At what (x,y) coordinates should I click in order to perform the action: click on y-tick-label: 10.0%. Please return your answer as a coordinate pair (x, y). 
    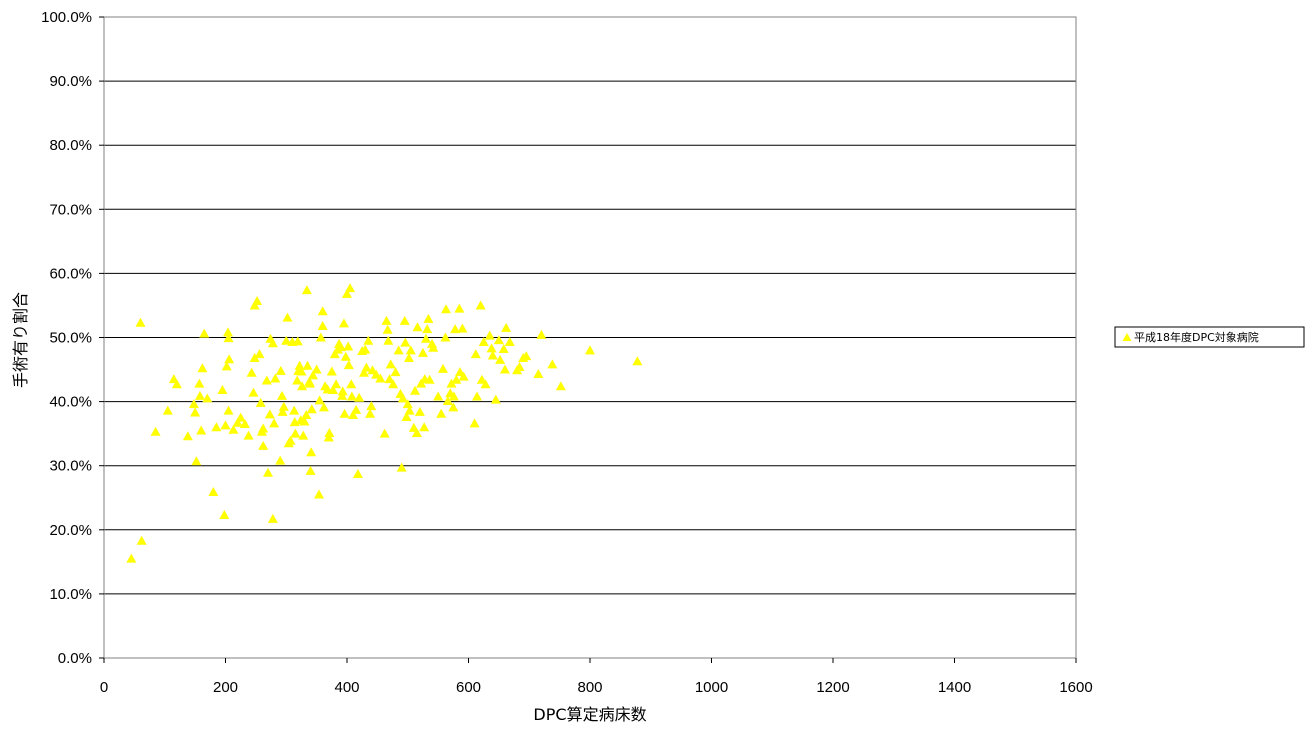
    Looking at the image, I should click on (70, 594).